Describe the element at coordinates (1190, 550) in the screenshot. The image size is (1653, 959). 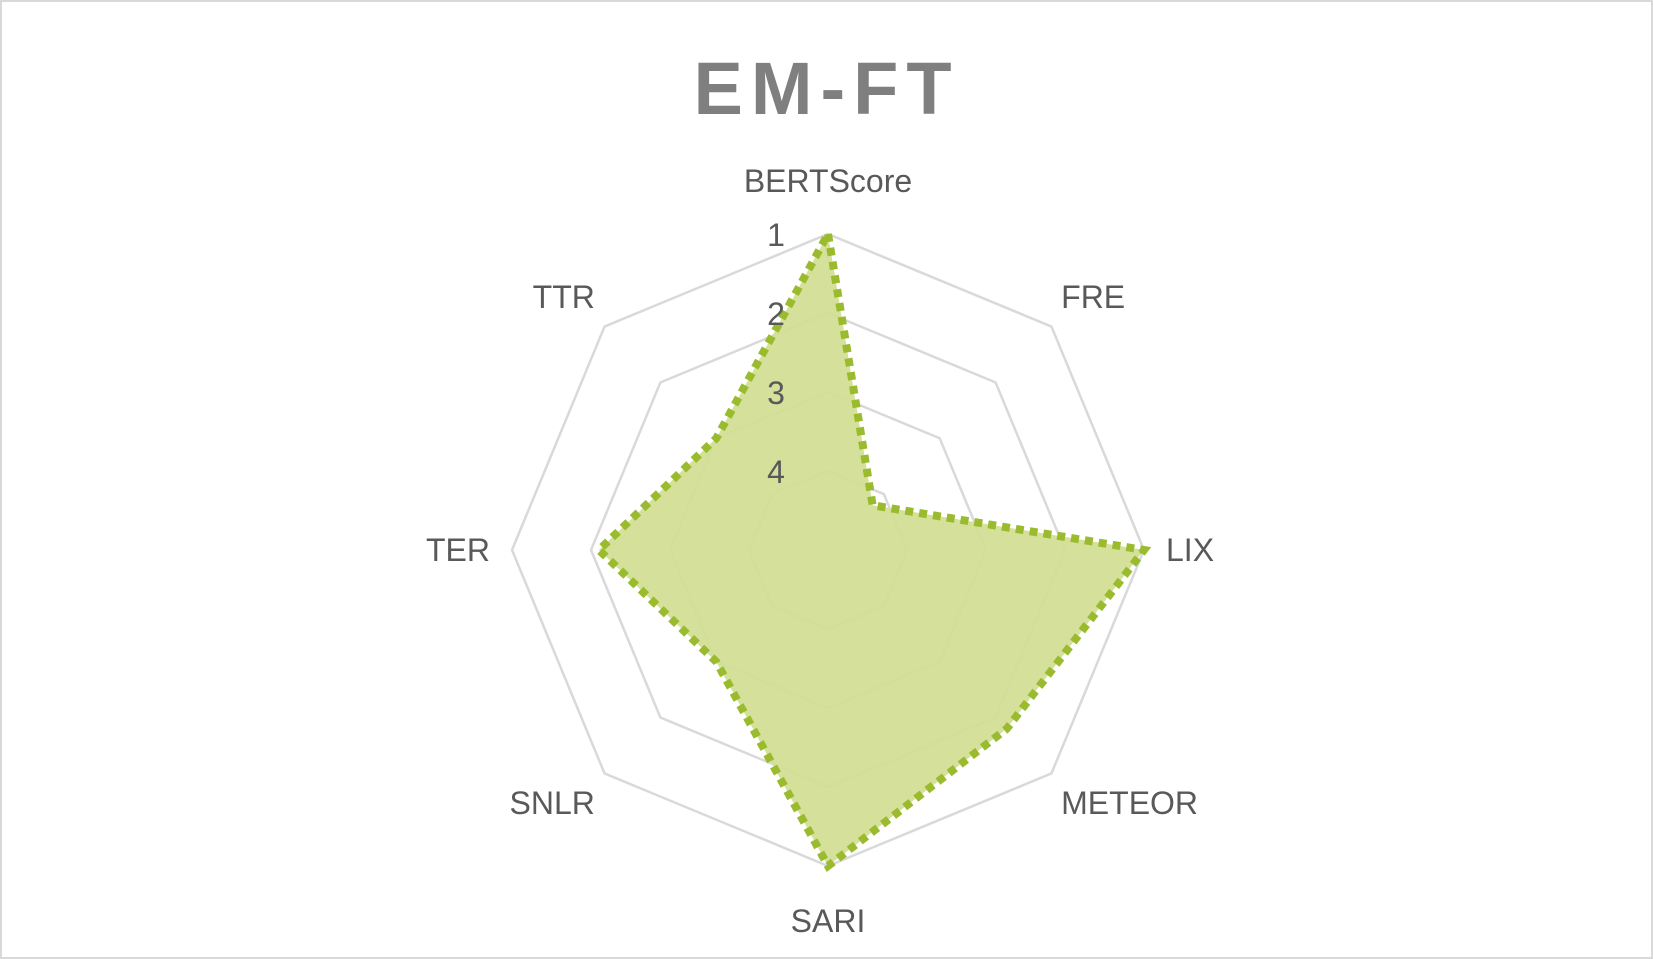
I see `axis-label-lix: LIX` at that location.